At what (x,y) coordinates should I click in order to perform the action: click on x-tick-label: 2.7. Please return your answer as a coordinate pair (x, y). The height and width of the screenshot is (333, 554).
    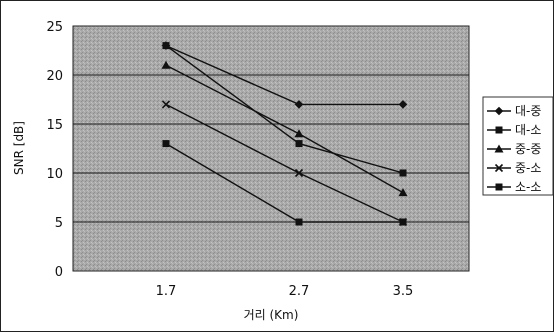
    Looking at the image, I should click on (299, 291).